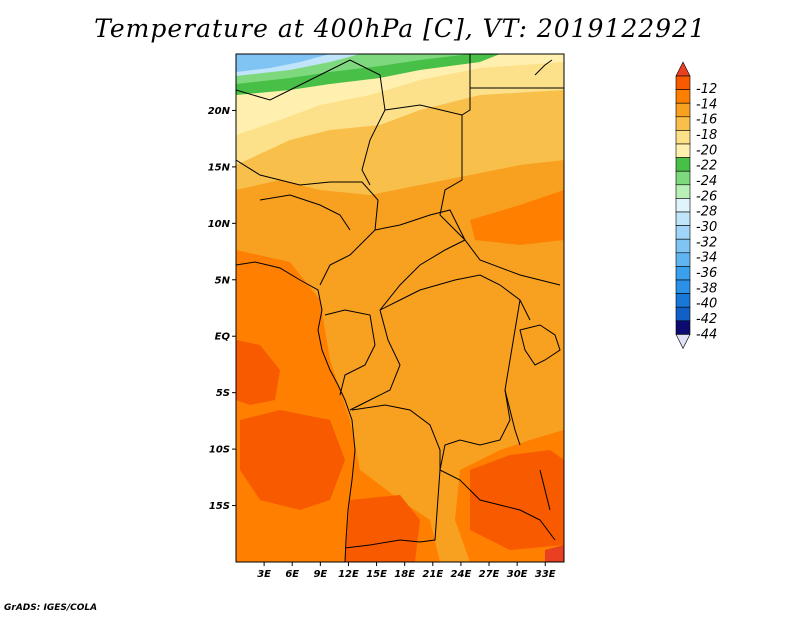 Image resolution: width=800 pixels, height=618 pixels. What do you see at coordinates (219, 167) in the screenshot?
I see `lat-tick-label: 15N` at bounding box center [219, 167].